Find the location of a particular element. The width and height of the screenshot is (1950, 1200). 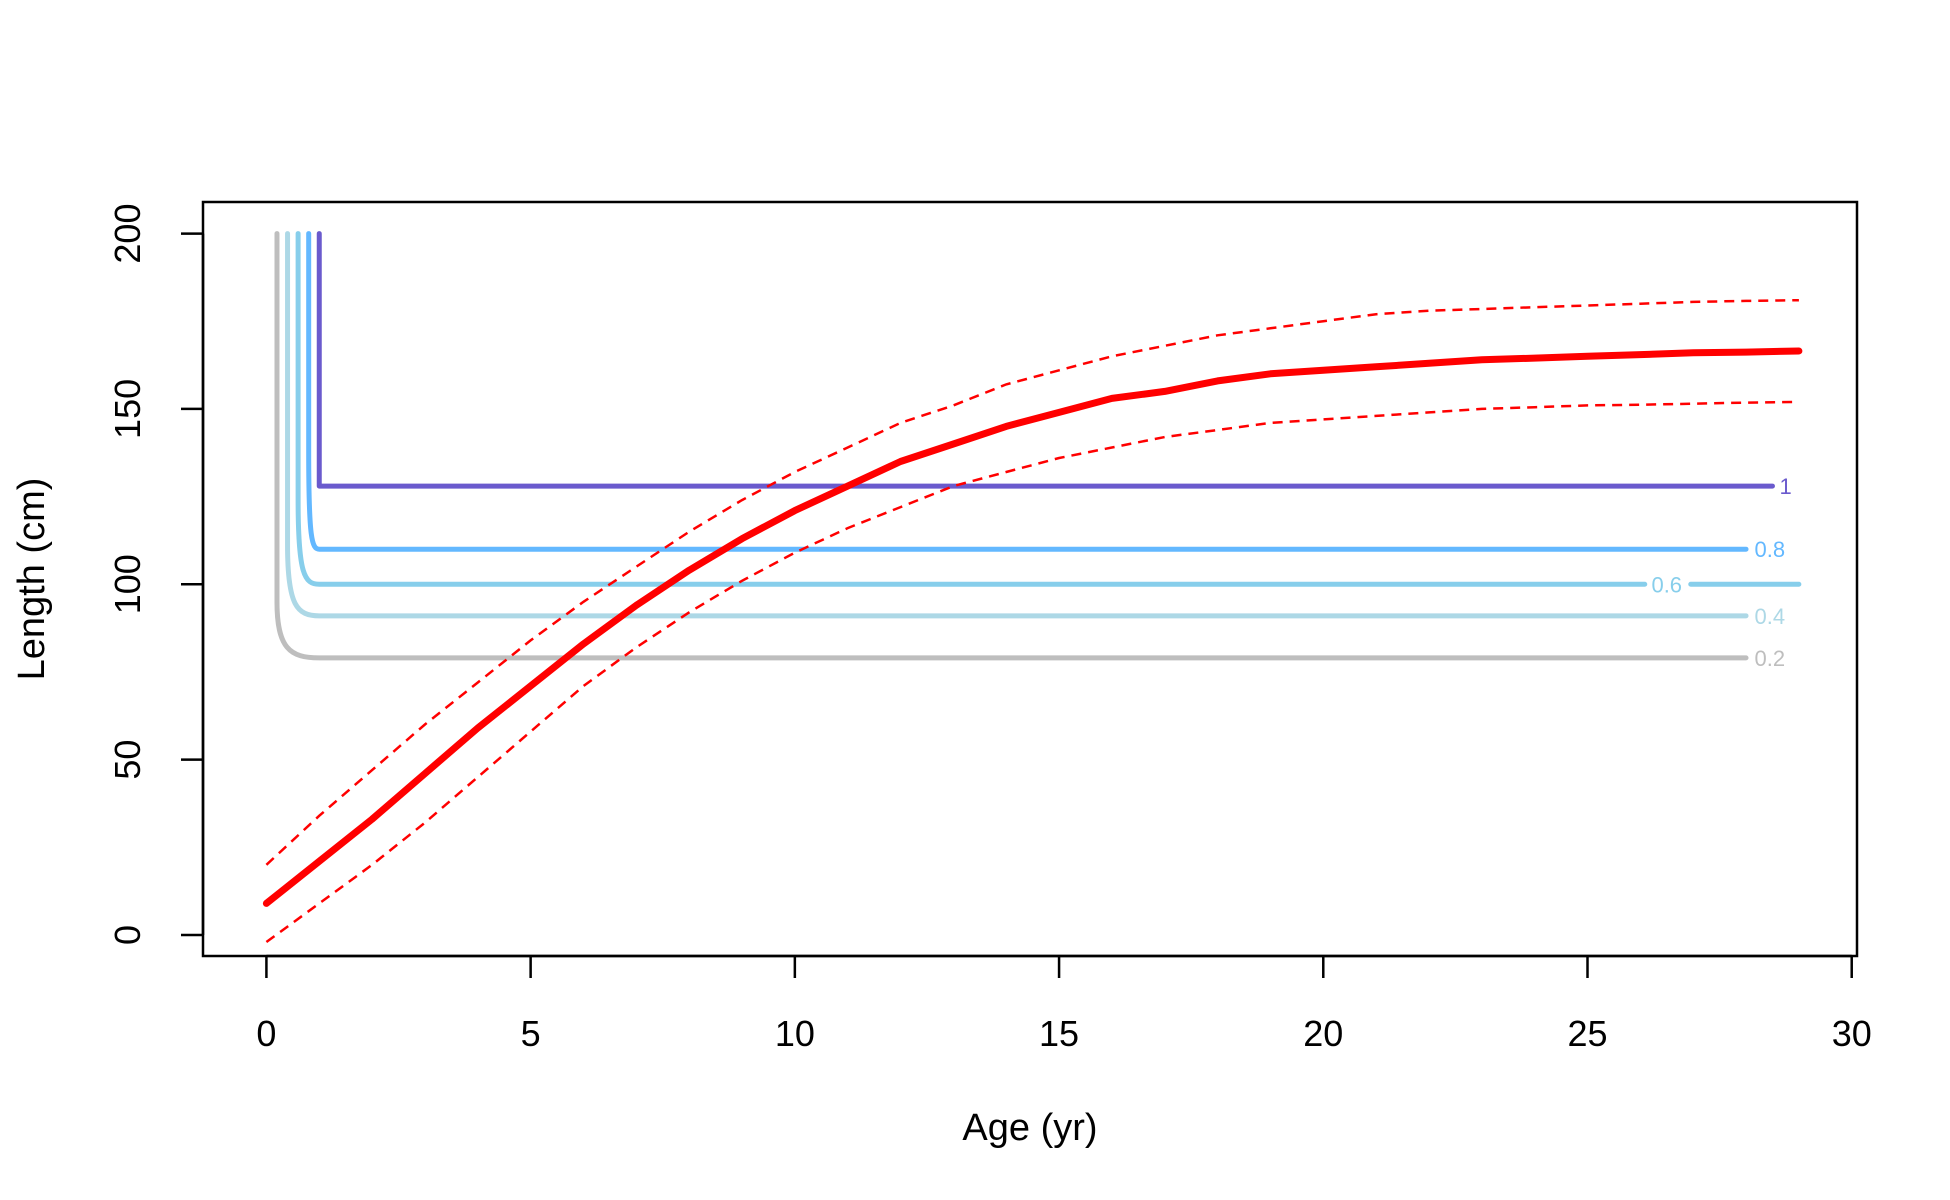

x-tick-label: 15 is located at coordinates (1059, 1033).